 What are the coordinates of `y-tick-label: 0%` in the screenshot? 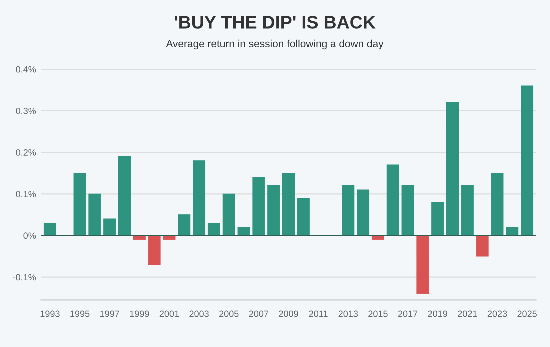 It's located at (30, 236).